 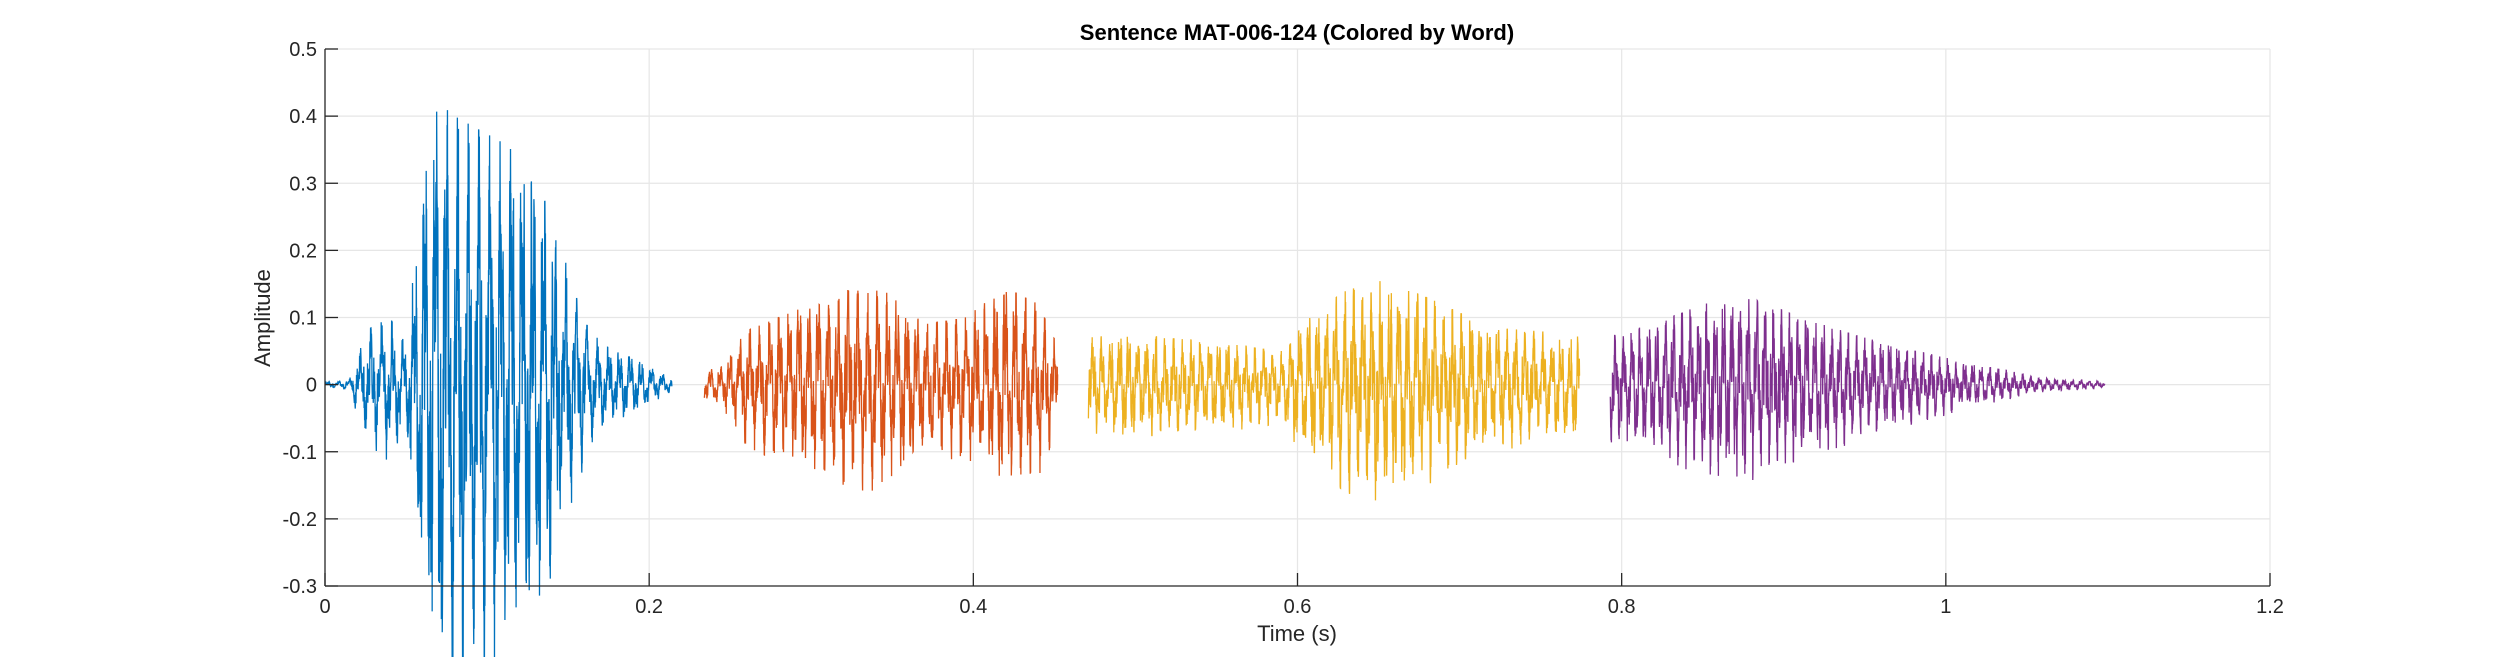 I want to click on y-tick-label: 0, so click(x=311, y=386).